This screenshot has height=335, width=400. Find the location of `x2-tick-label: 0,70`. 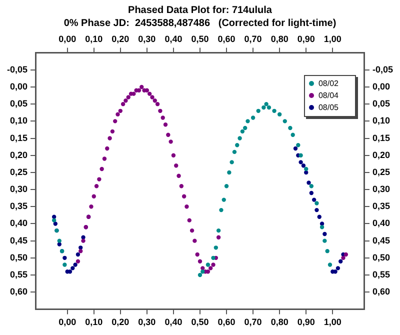

x2-tick-label: 0,70 is located at coordinates (253, 39).